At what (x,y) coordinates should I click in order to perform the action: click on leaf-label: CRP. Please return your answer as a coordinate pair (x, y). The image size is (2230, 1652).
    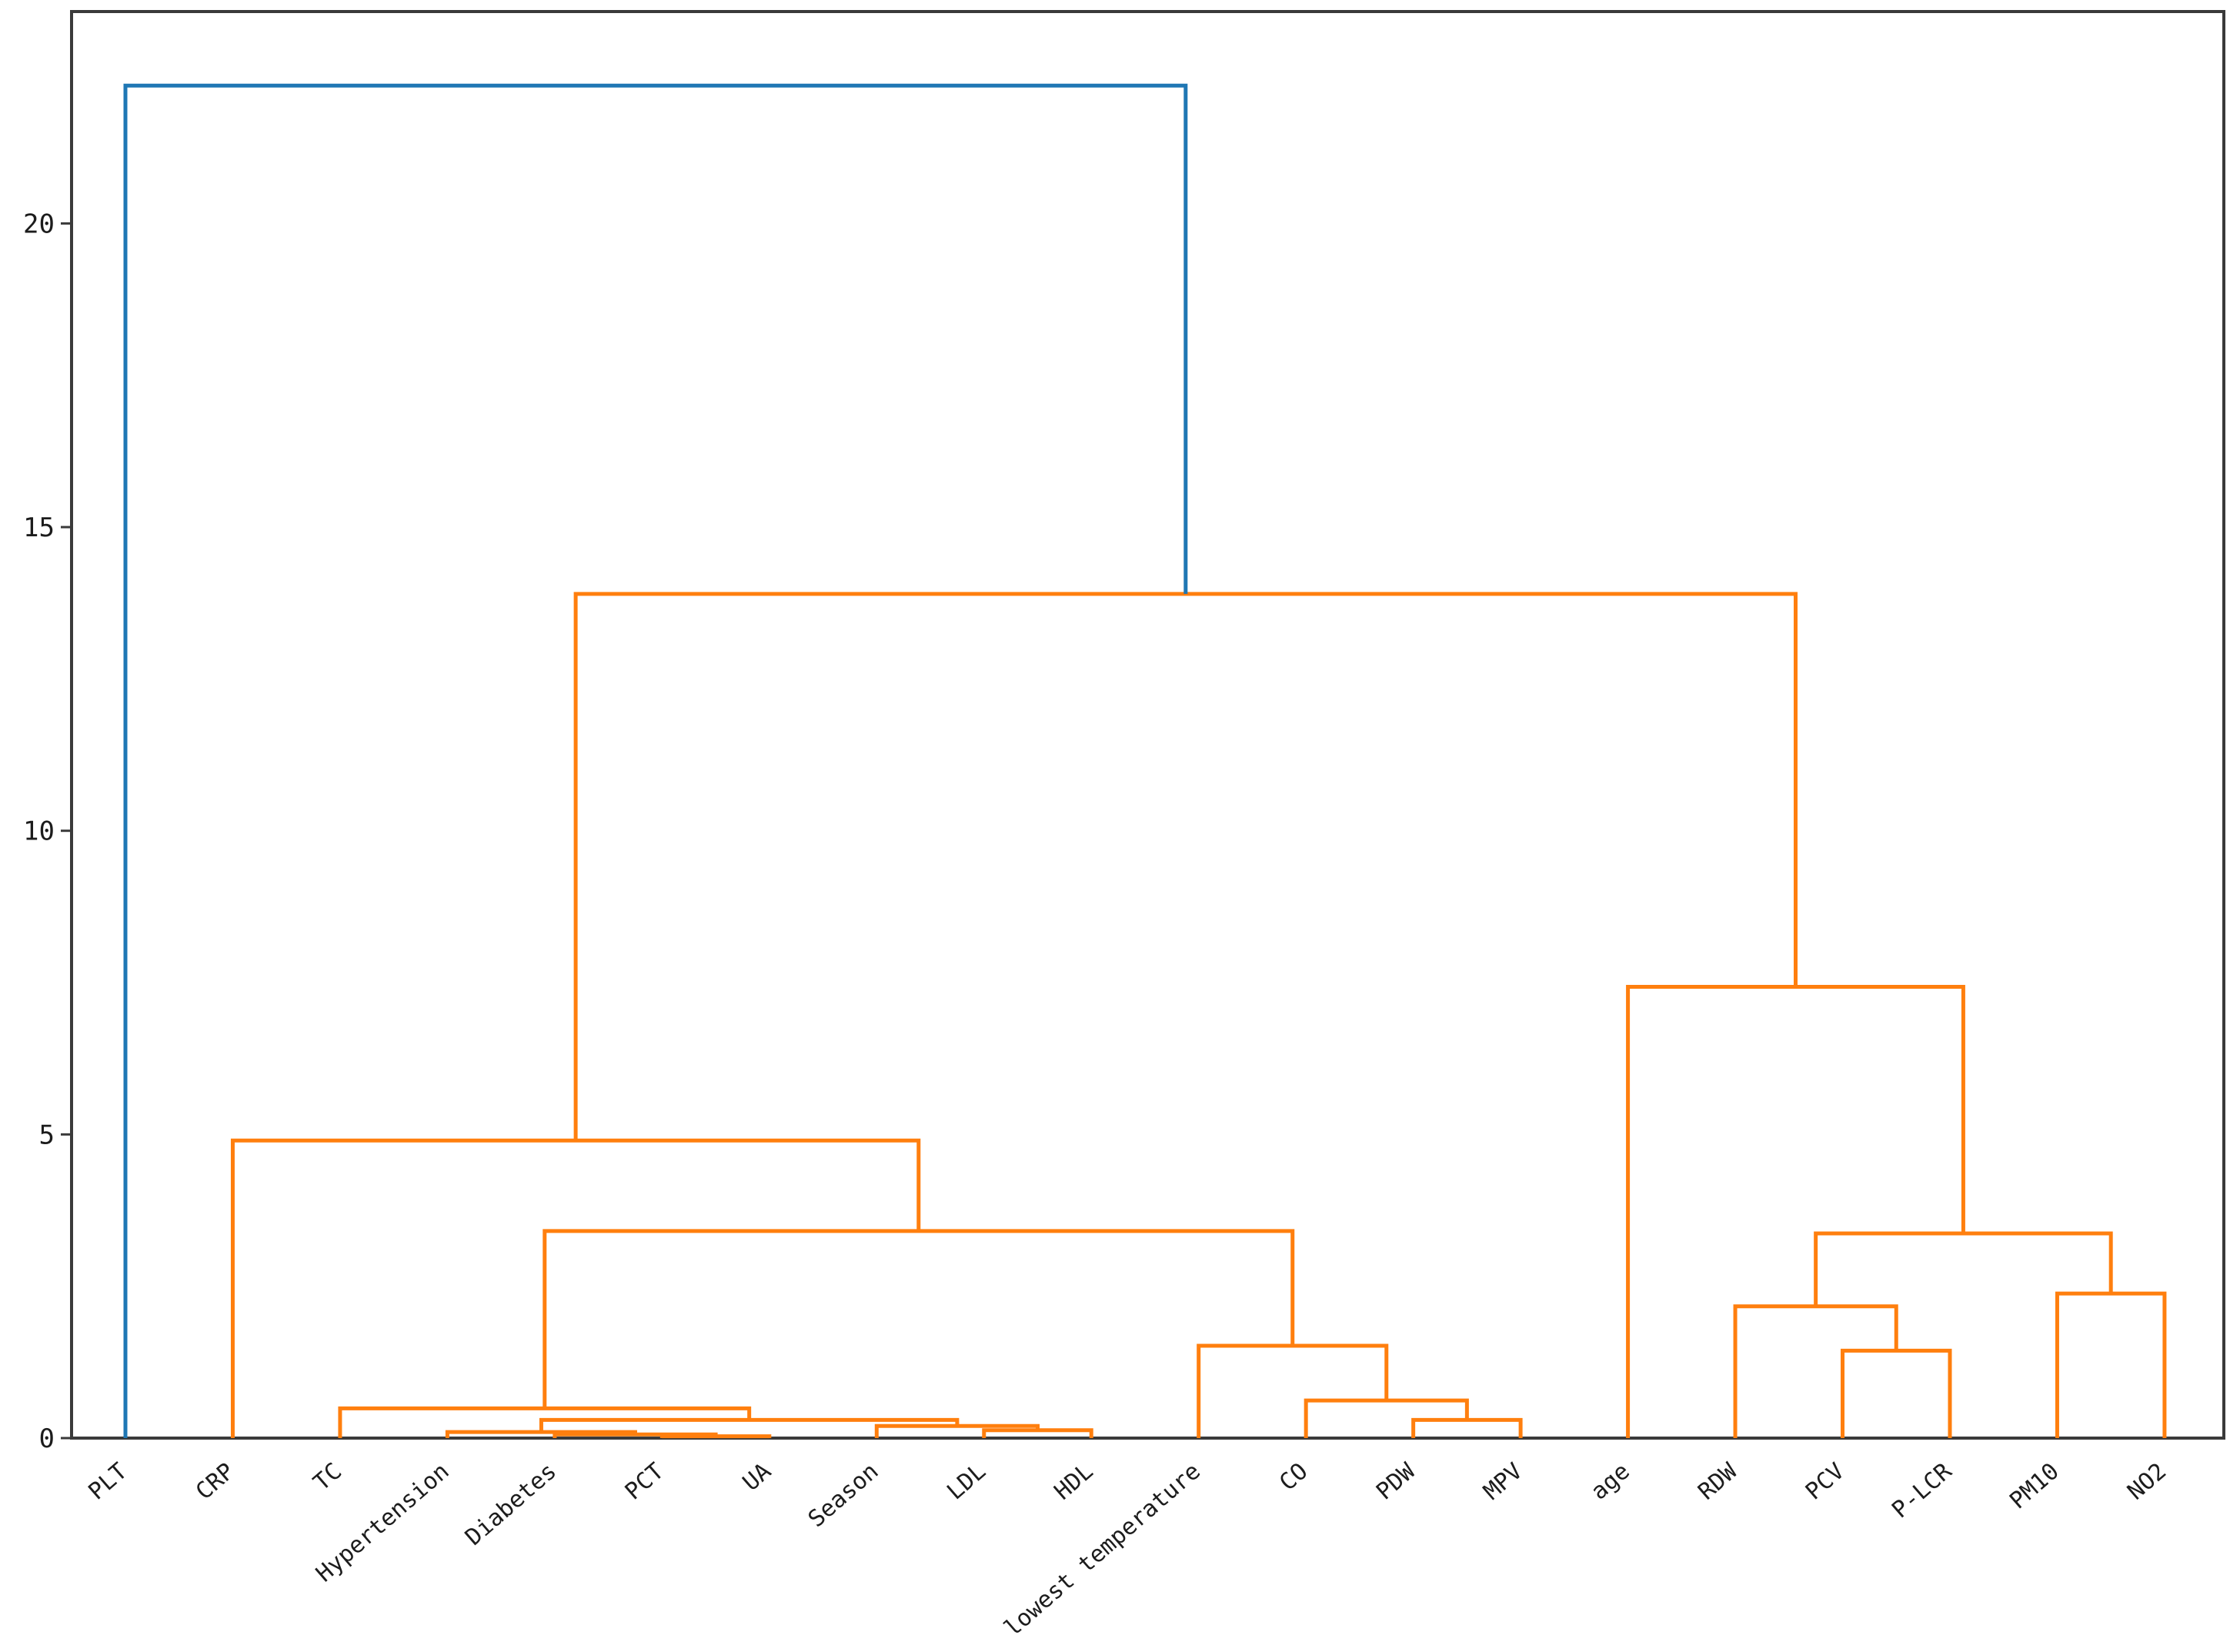
    Looking at the image, I should click on (216, 1482).